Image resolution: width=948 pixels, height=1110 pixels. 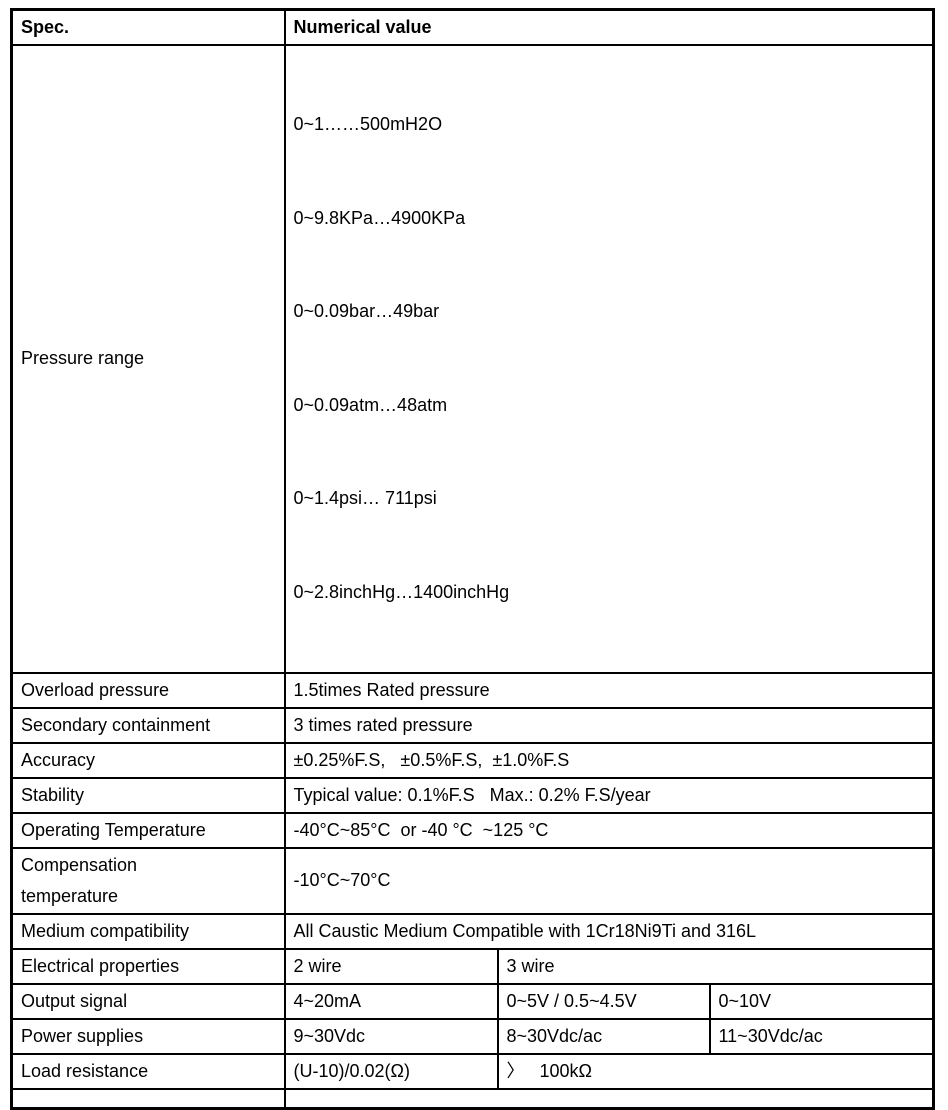 I want to click on row-label-medium-compatibility: Medium compatibility, so click(x=148, y=931).